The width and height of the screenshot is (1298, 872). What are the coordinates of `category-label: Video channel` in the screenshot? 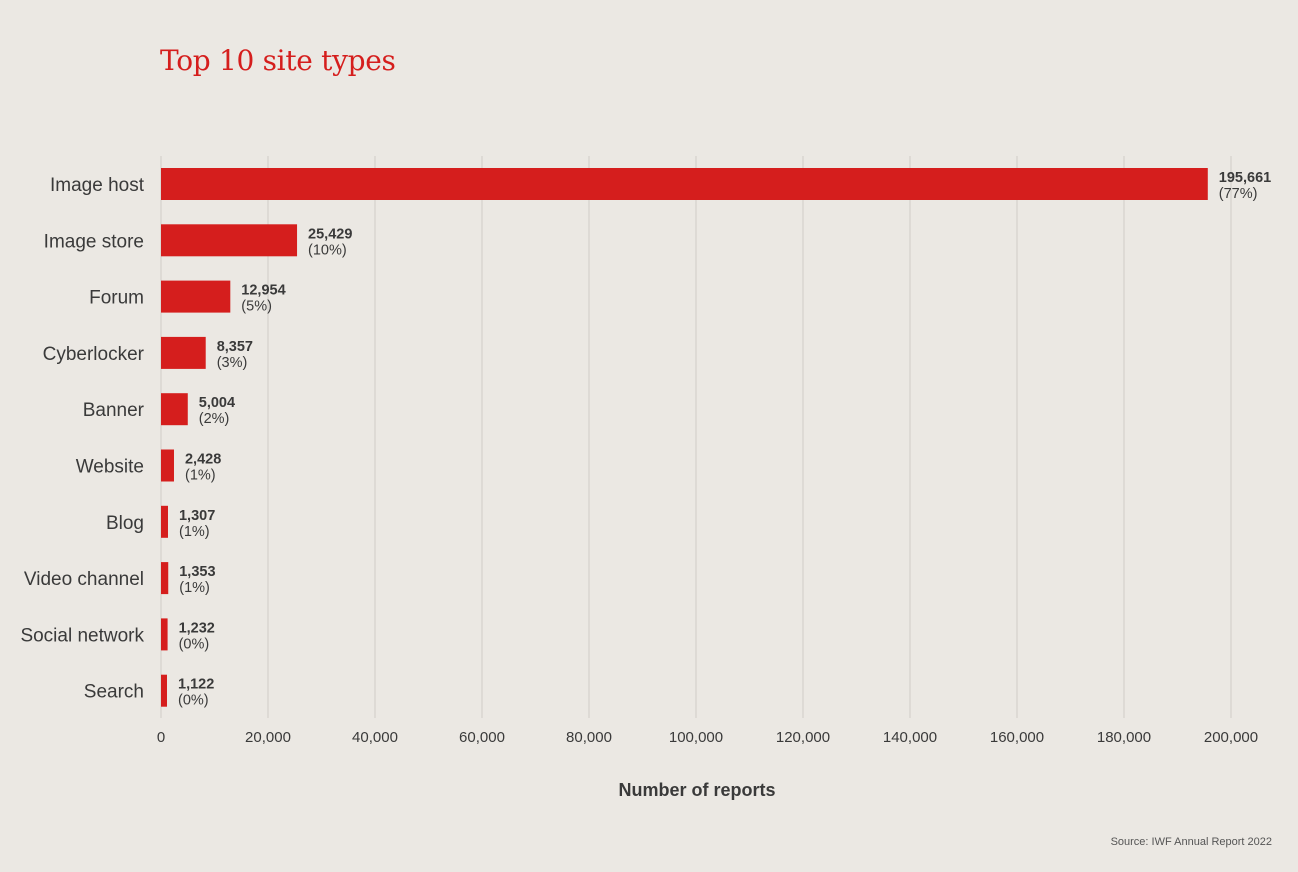 It's located at (84, 579).